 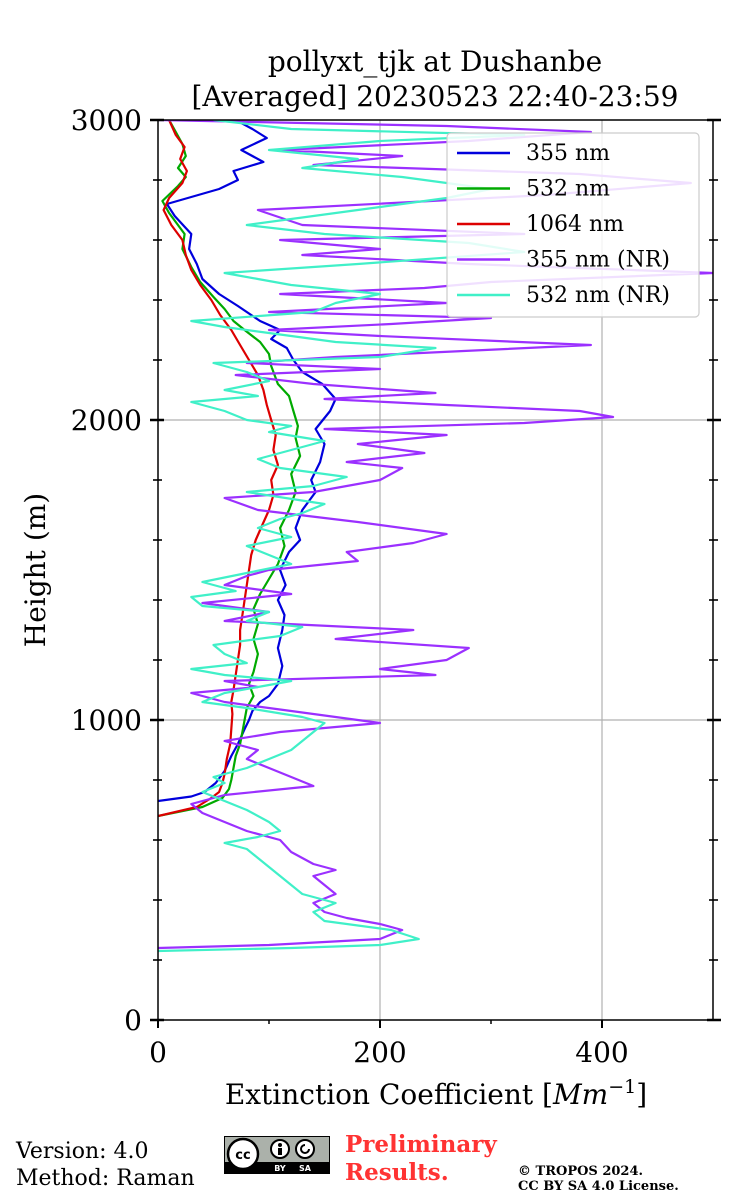 I want to click on x-tick-label: 400, so click(x=601, y=1052).